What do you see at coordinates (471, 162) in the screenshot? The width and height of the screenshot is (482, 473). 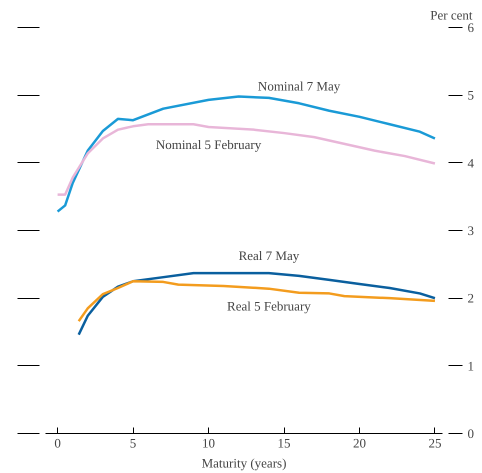 I see `y2-tick-label: 4` at bounding box center [471, 162].